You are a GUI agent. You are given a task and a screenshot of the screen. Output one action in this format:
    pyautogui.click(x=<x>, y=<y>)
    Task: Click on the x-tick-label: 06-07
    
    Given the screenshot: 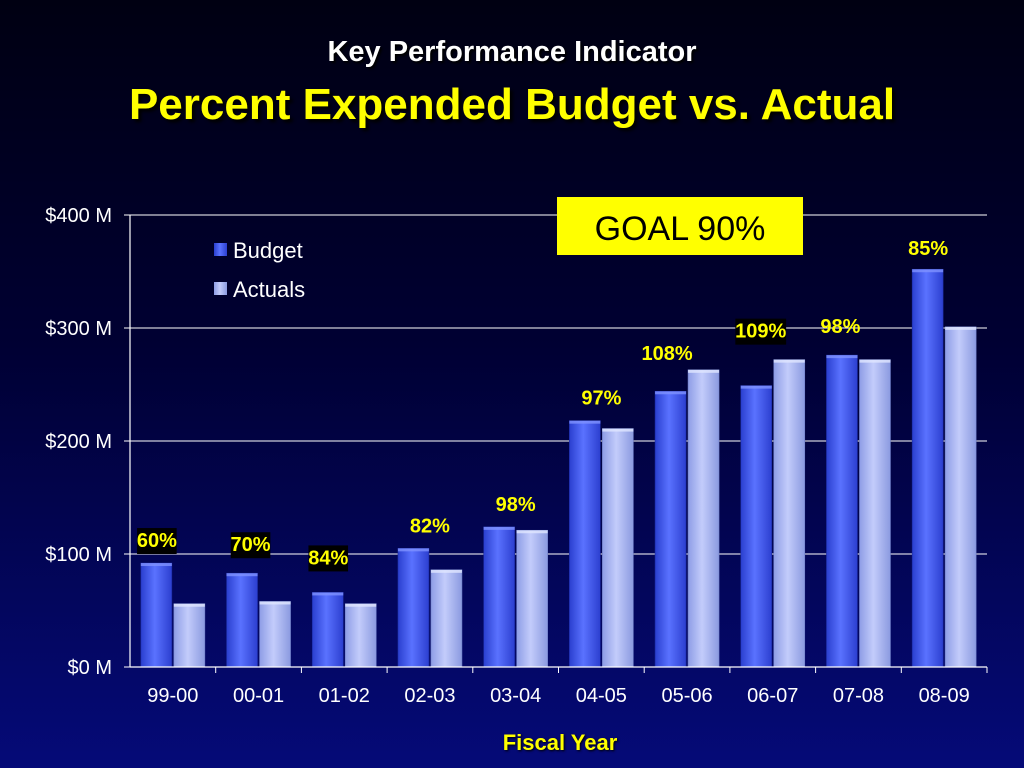 What is the action you would take?
    pyautogui.click(x=772, y=696)
    